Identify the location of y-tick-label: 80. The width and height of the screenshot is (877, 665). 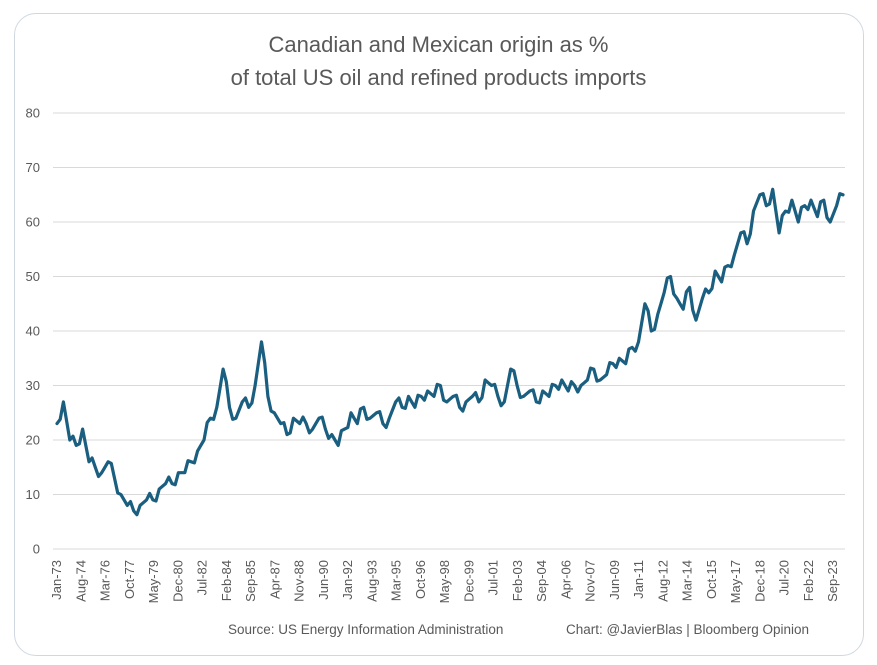
(33, 113).